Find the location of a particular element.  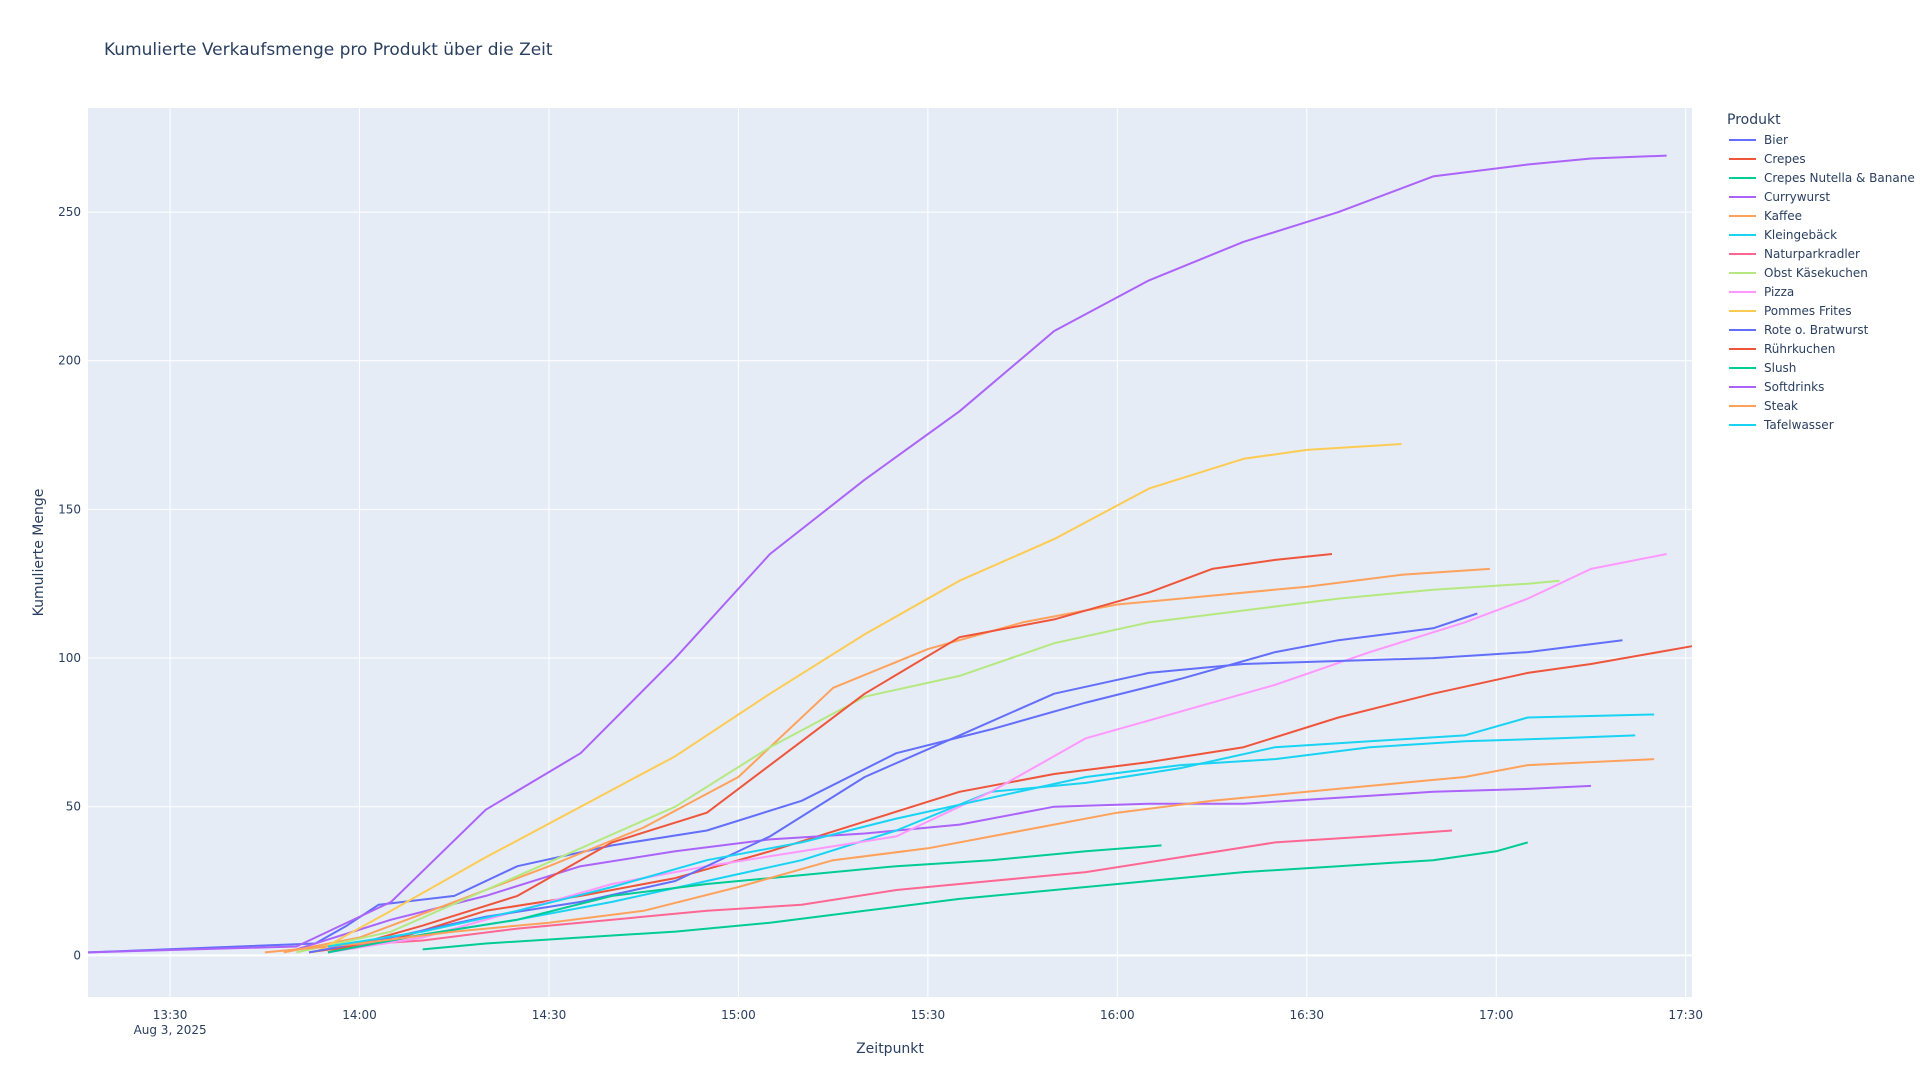

legend-label: Crepes Nutella & Banane is located at coordinates (1839, 177).